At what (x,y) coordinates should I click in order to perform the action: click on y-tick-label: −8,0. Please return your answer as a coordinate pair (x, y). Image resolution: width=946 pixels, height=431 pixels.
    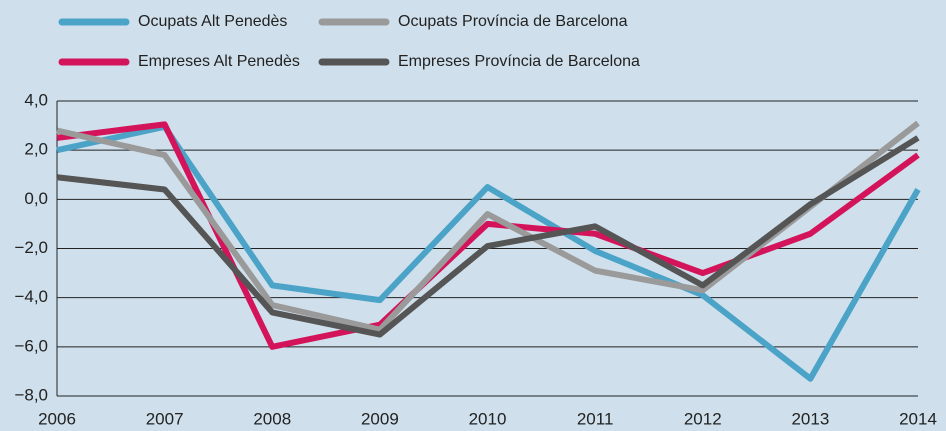
    Looking at the image, I should click on (31, 394).